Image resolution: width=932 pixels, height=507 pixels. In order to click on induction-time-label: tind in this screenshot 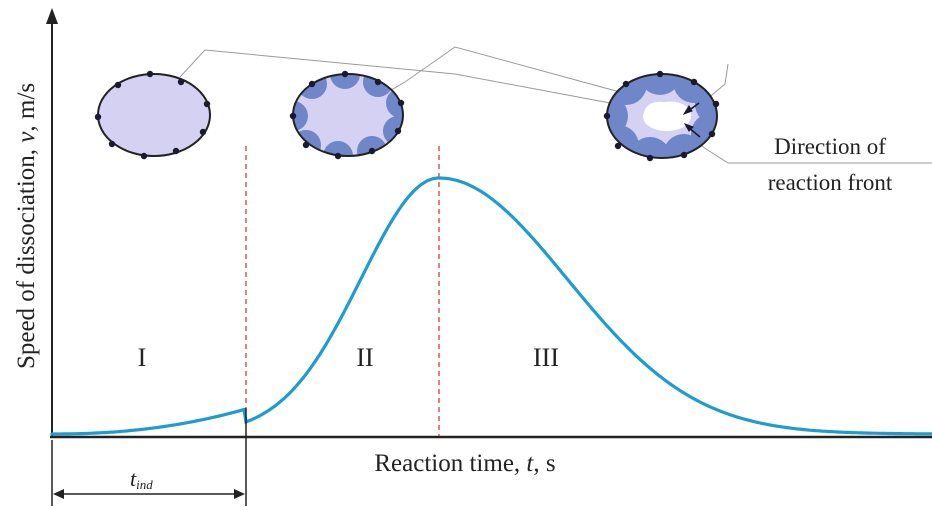, I will do `click(141, 479)`.